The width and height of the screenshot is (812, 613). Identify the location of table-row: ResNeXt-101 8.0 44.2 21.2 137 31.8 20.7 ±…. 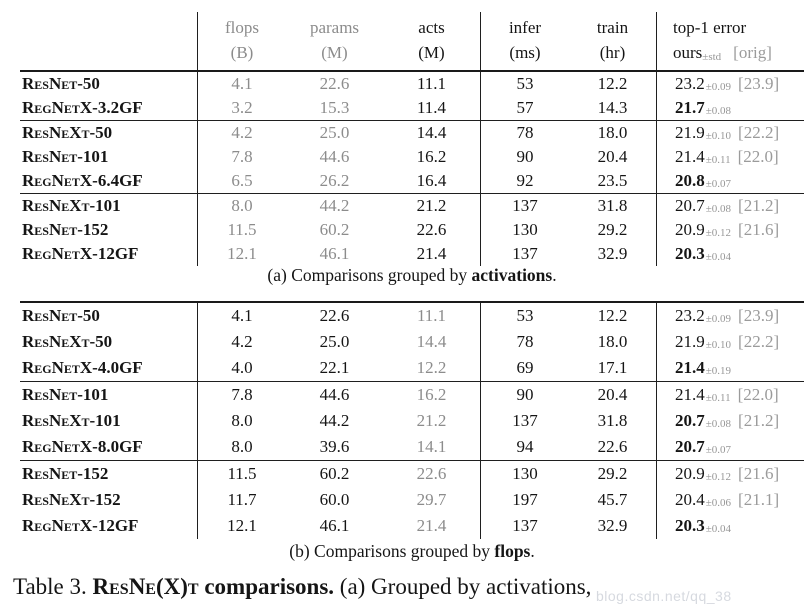
(412, 205).